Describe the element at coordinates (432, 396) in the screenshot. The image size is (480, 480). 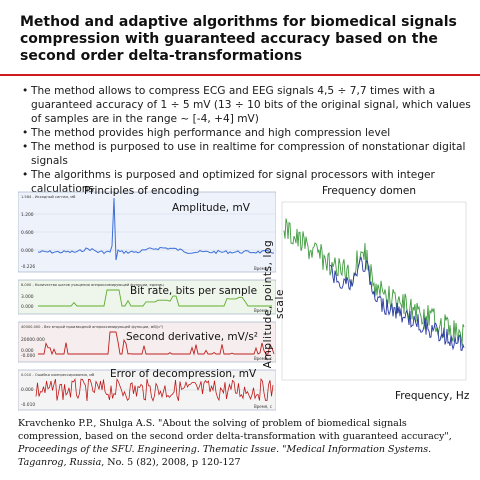
I see `spectrum-xlabel: Frequency, Hz` at that location.